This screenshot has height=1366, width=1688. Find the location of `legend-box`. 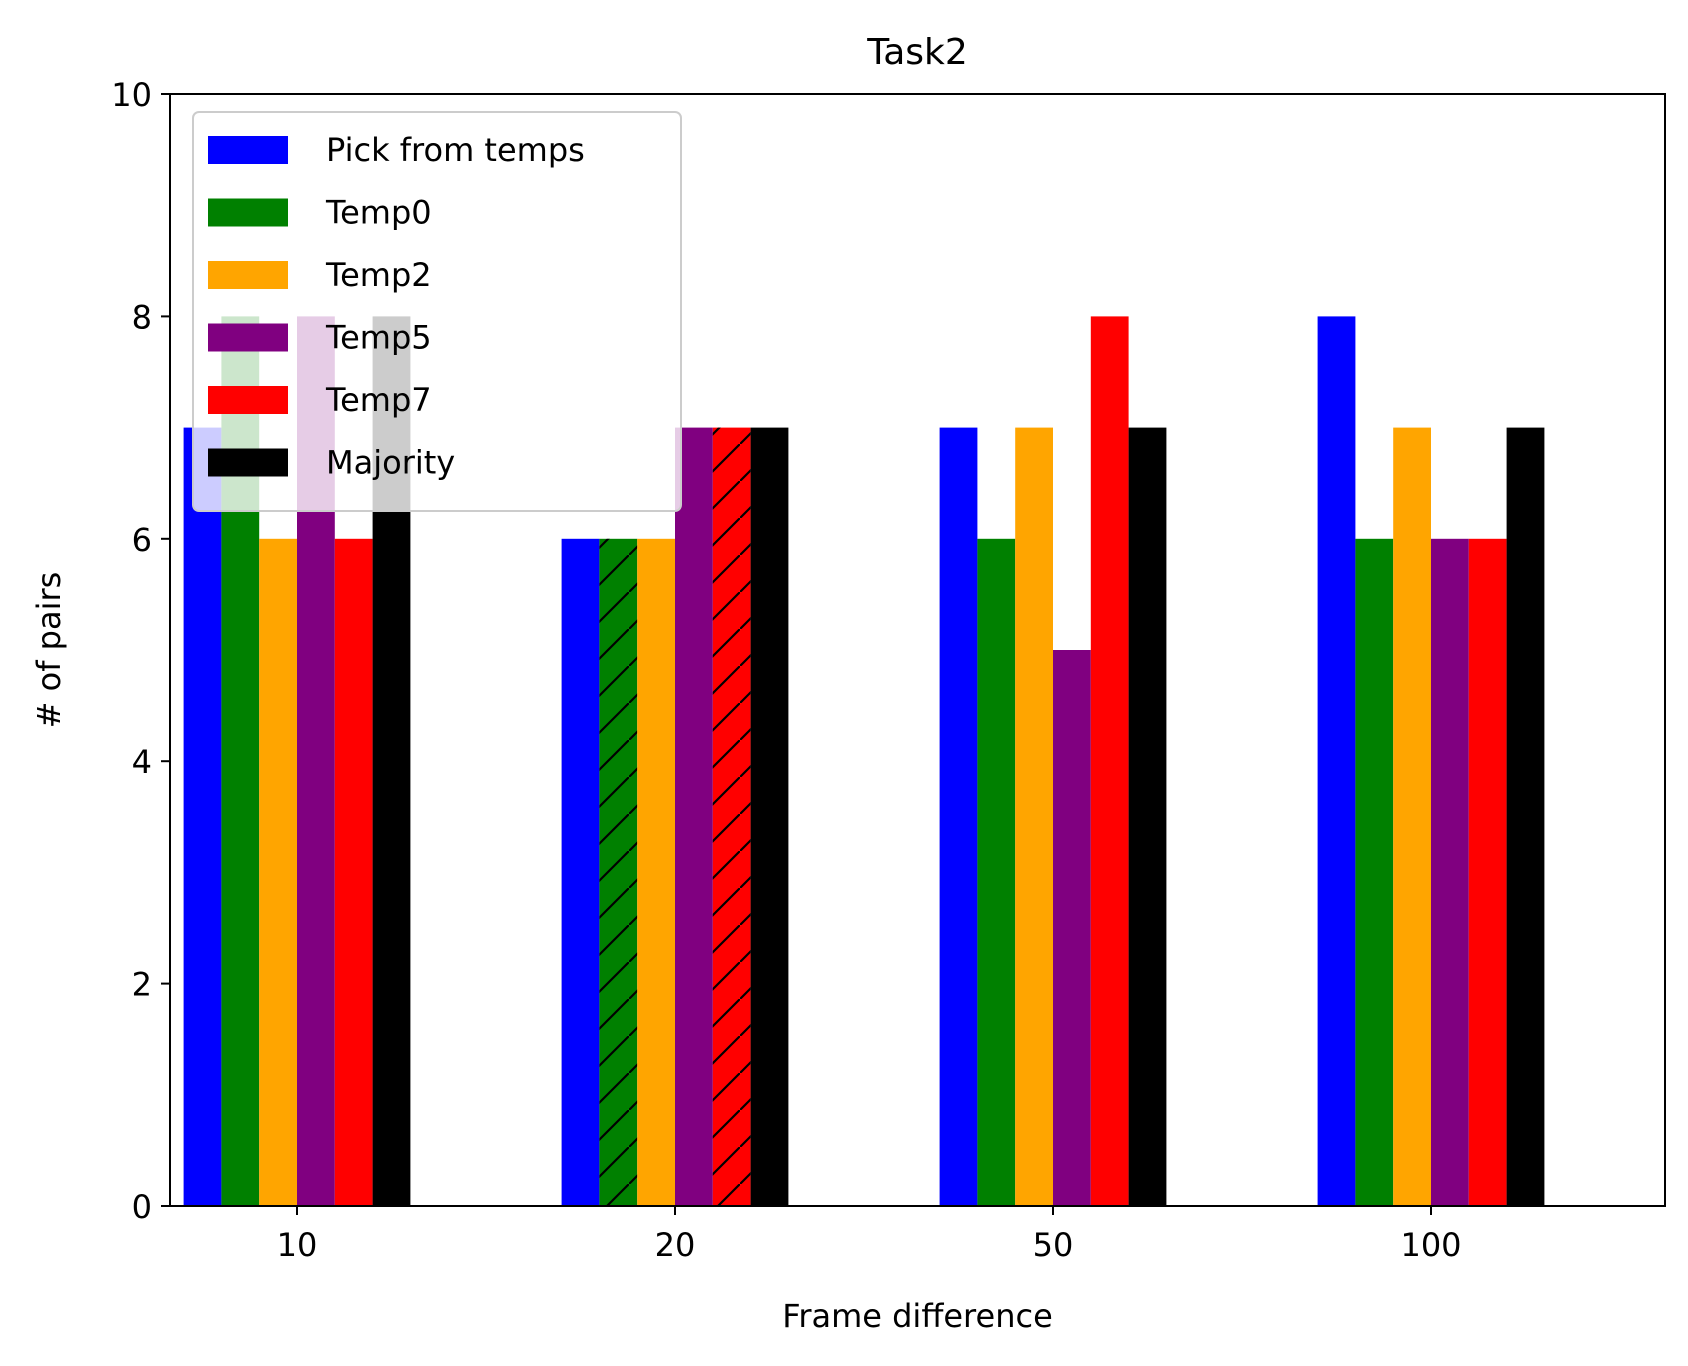

legend-box is located at coordinates (437, 311).